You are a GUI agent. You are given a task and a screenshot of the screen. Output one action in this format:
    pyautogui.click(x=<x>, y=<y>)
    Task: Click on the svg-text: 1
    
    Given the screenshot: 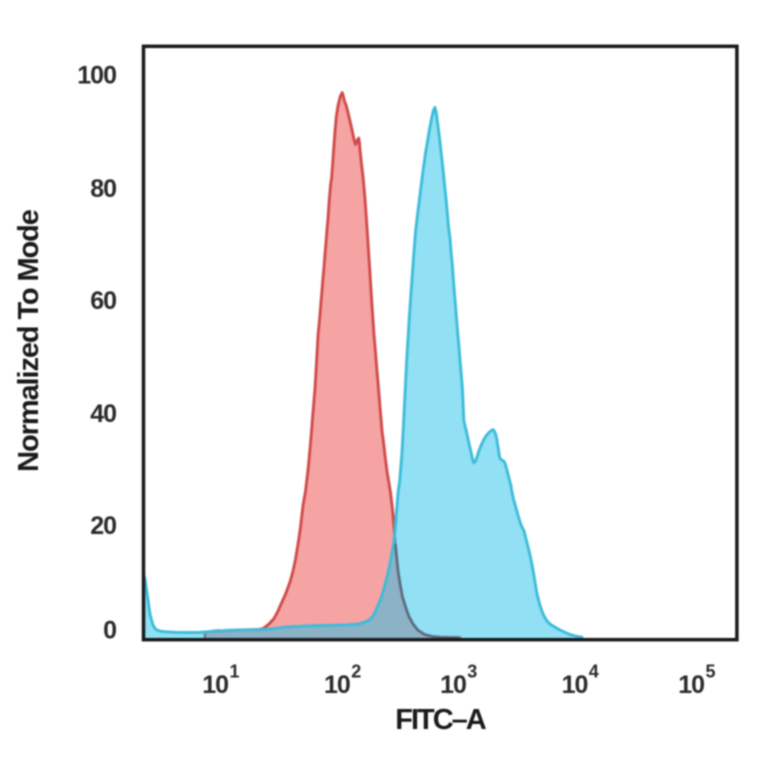 What is the action you would take?
    pyautogui.click(x=234, y=672)
    